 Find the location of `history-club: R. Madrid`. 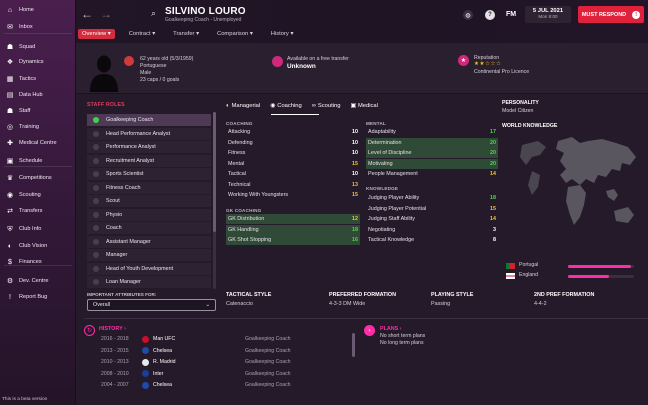

history-club: R. Madrid is located at coordinates (193, 362).